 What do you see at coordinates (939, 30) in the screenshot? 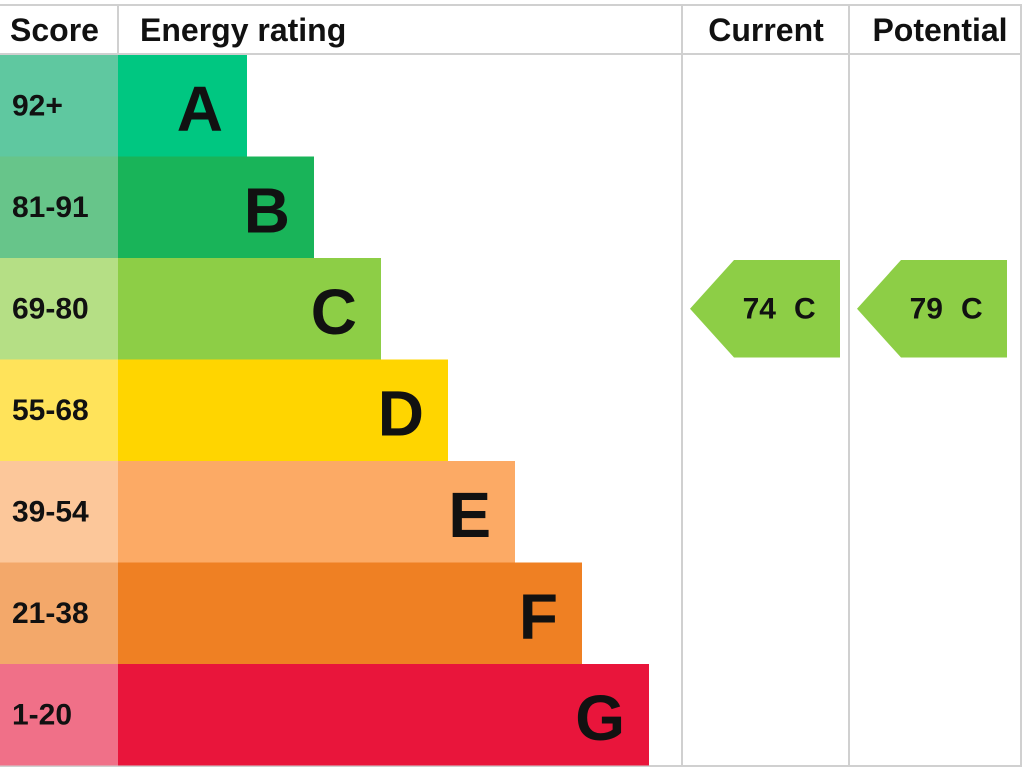
I see `header-potential: Potential` at bounding box center [939, 30].